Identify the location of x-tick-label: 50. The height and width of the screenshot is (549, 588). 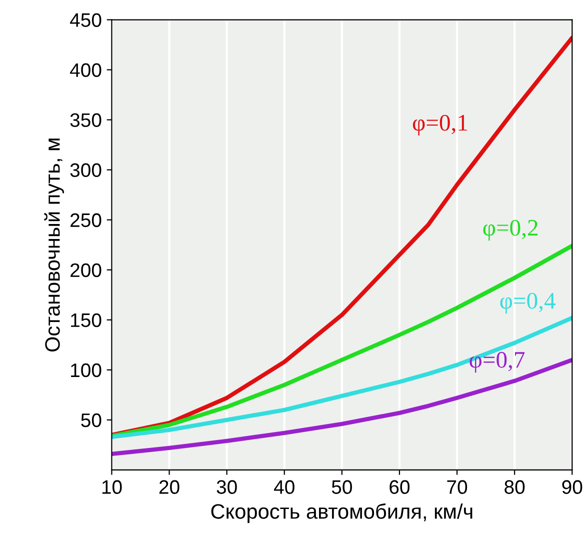
(342, 487).